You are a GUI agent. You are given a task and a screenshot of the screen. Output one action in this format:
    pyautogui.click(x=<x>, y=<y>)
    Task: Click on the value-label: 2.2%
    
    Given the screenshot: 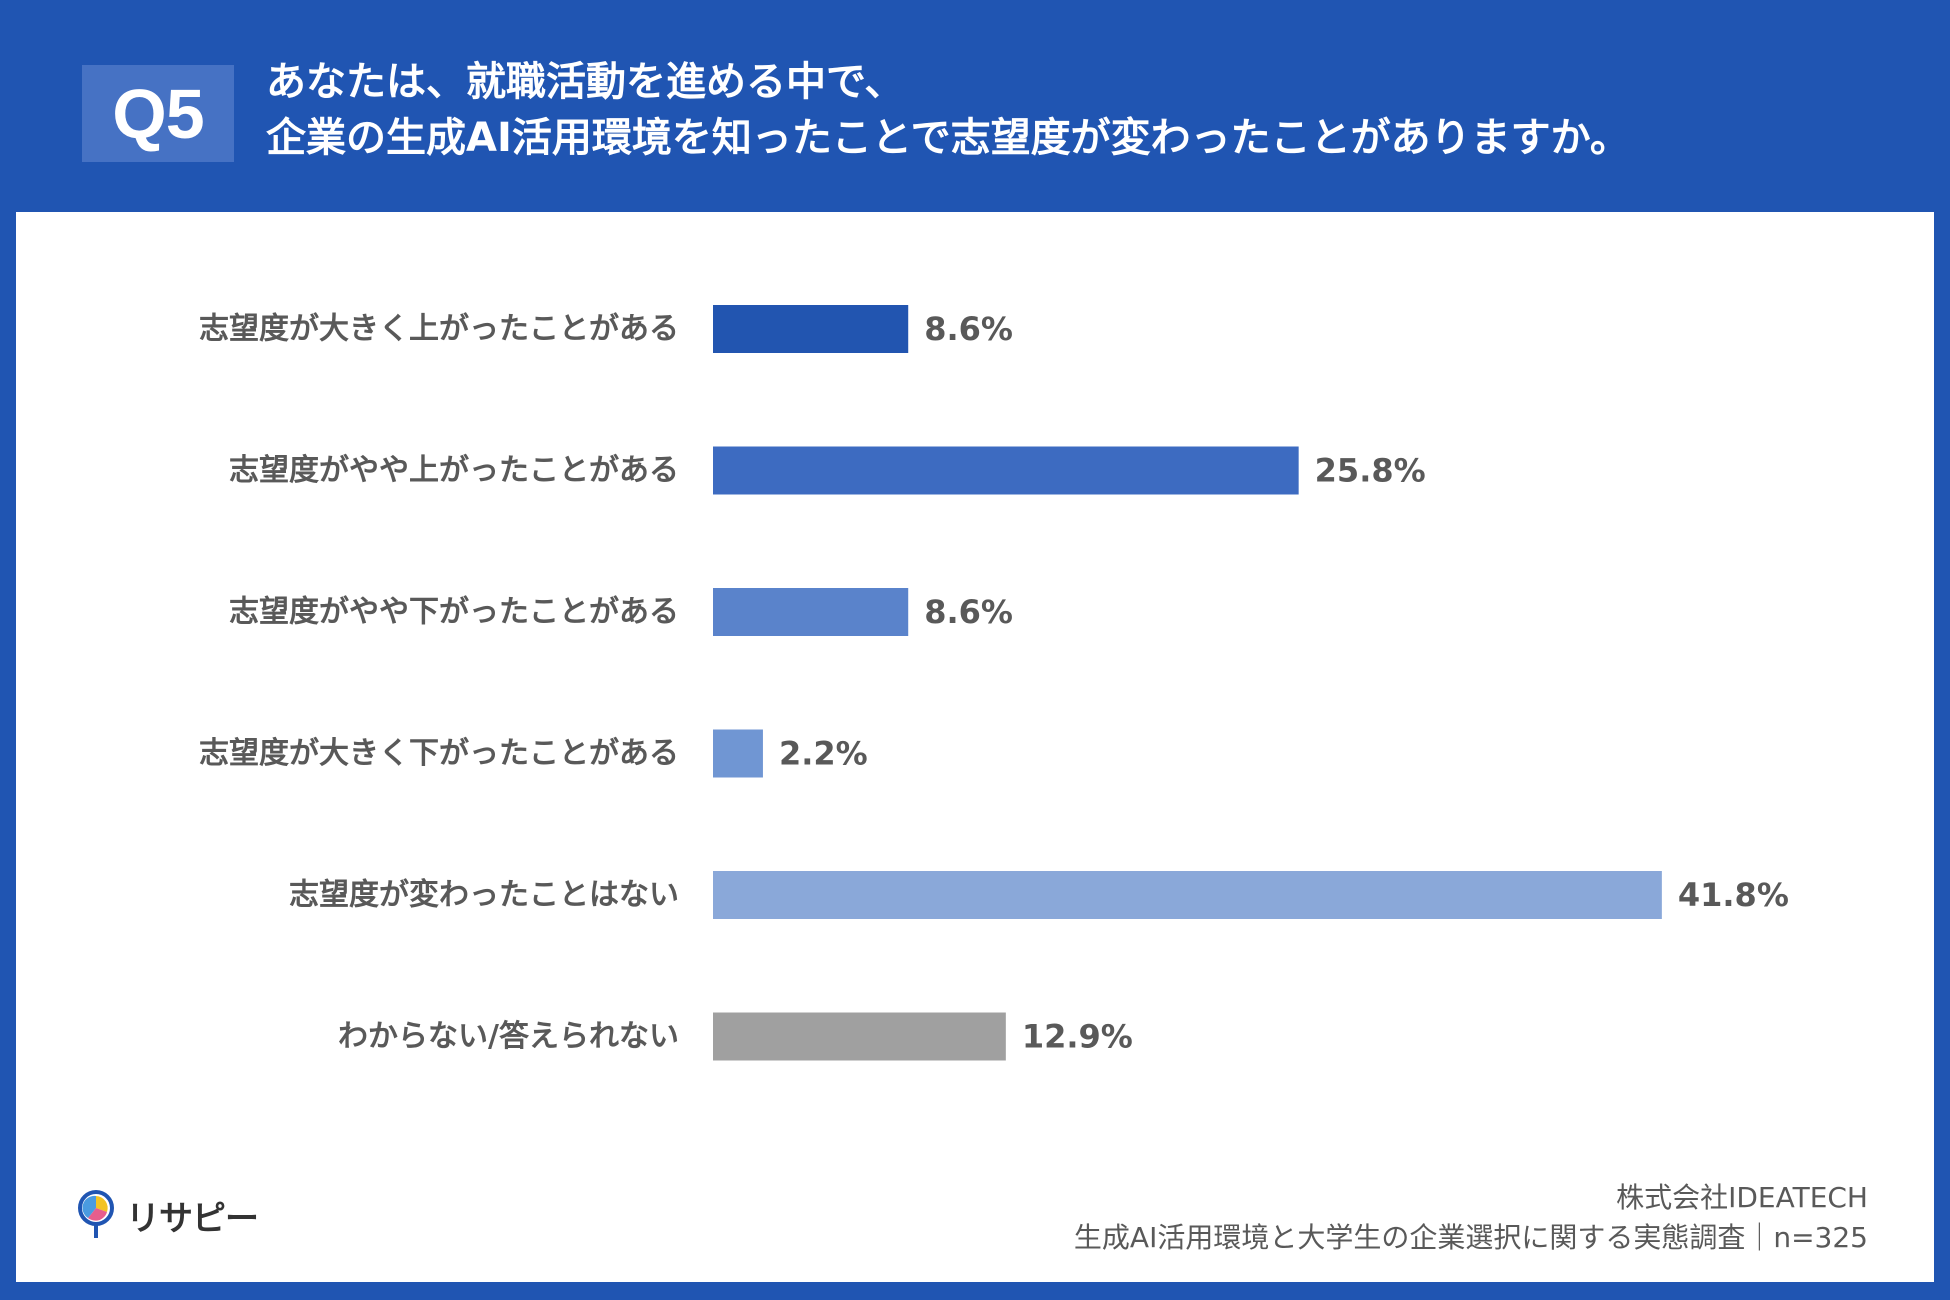 What is the action you would take?
    pyautogui.click(x=823, y=754)
    